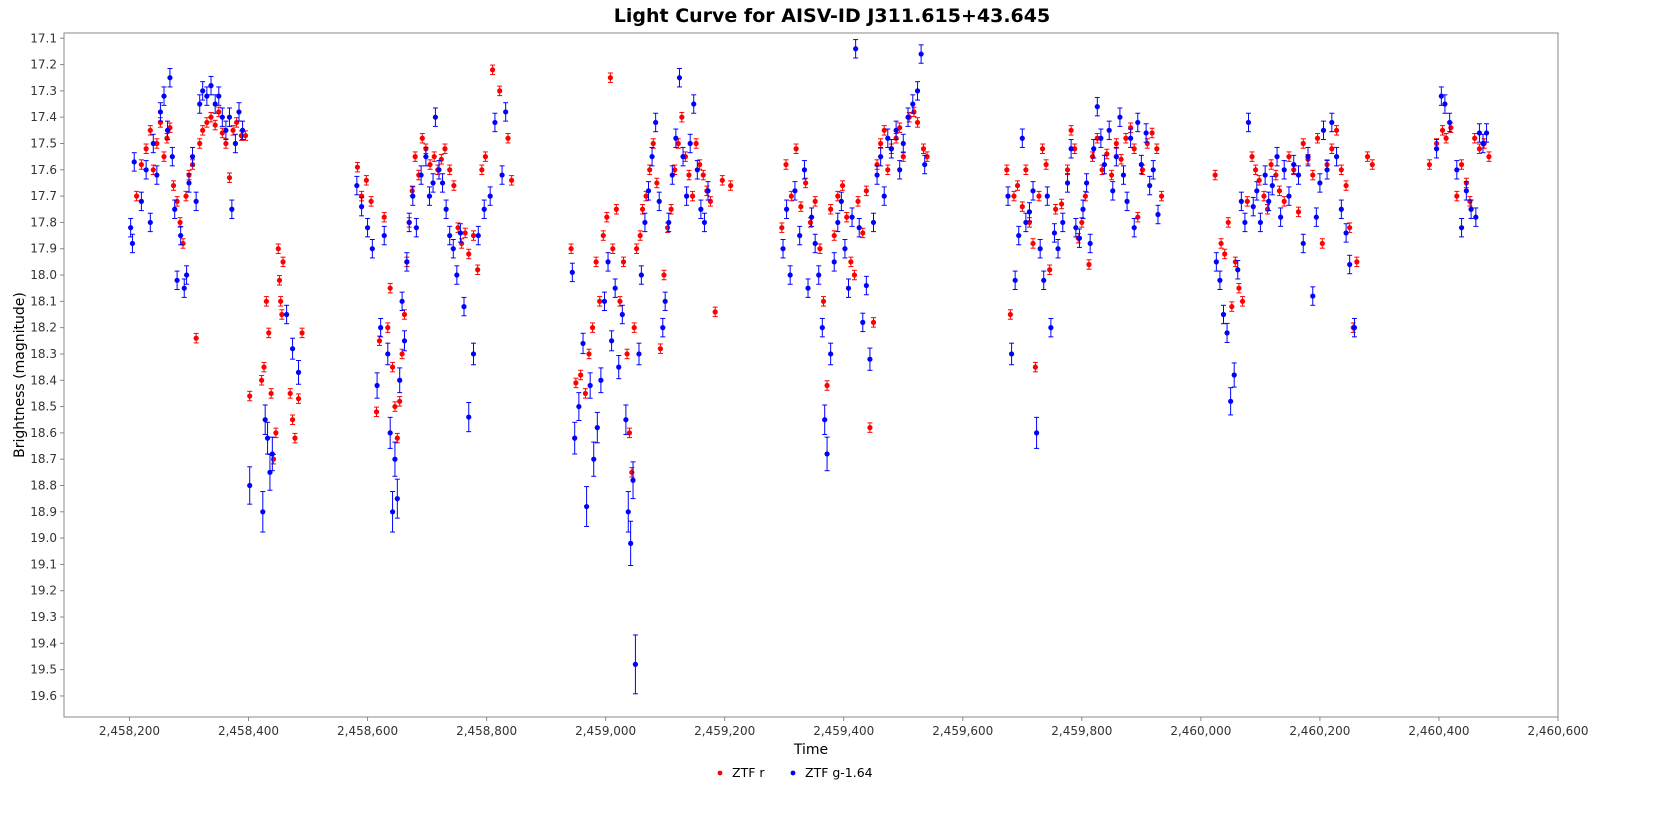  I want to click on y-tick-label: 18.9, so click(43, 512).